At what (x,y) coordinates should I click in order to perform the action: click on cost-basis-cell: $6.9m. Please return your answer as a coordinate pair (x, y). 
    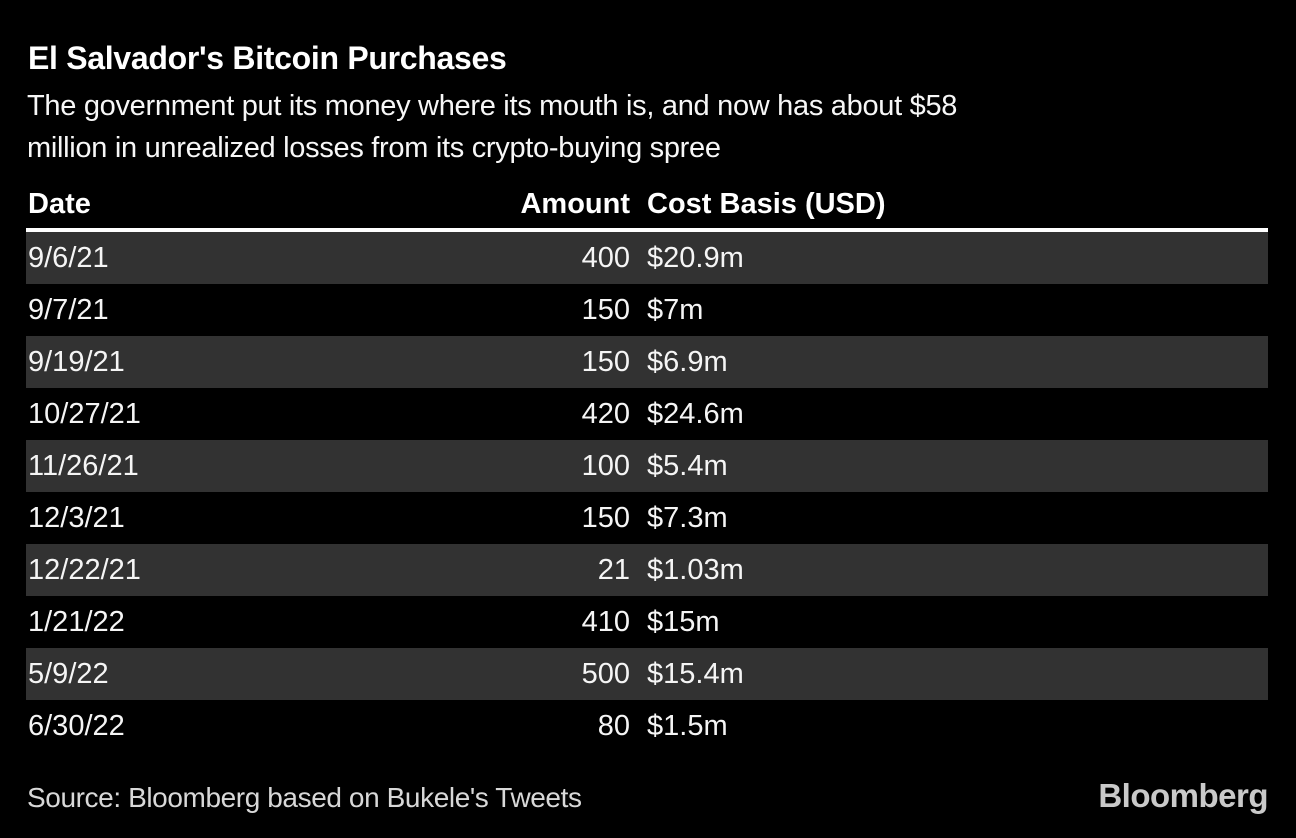
    Looking at the image, I should click on (687, 361).